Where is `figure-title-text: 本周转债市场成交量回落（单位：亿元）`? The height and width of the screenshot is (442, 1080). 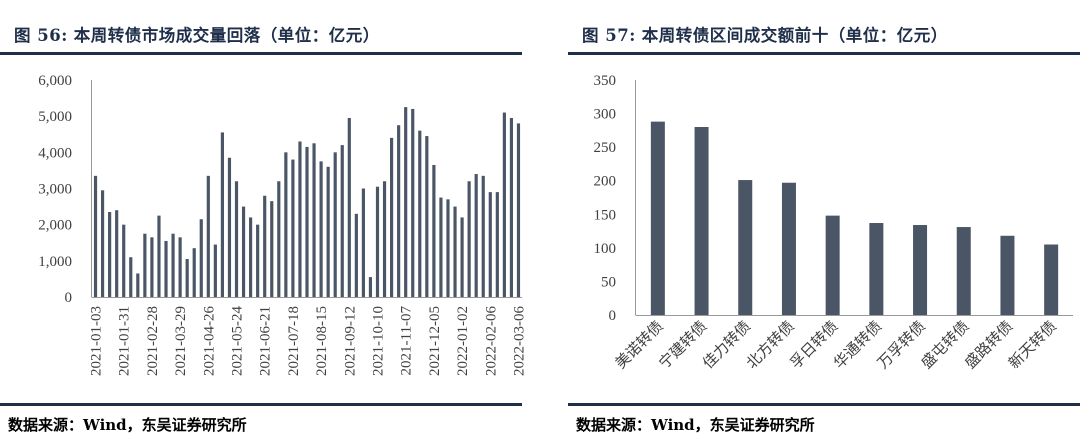 figure-title-text: 本周转债市场成交量回落（单位：亿元） is located at coordinates (226, 35).